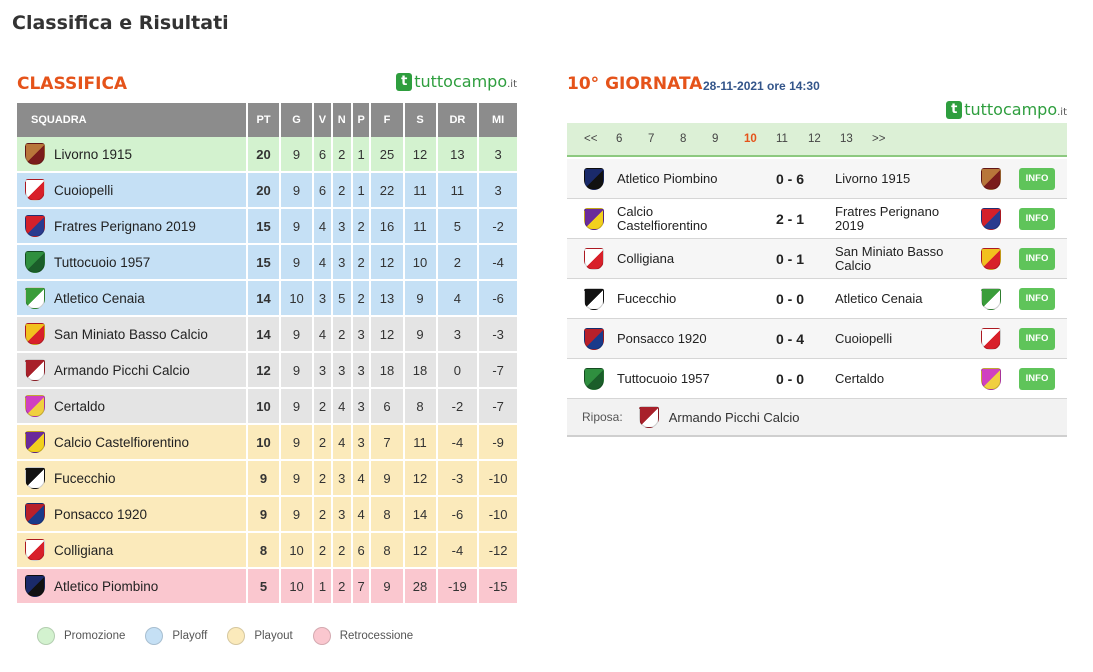 The height and width of the screenshot is (672, 1093). What do you see at coordinates (101, 514) in the screenshot?
I see `team-name: Ponsacco 1920` at bounding box center [101, 514].